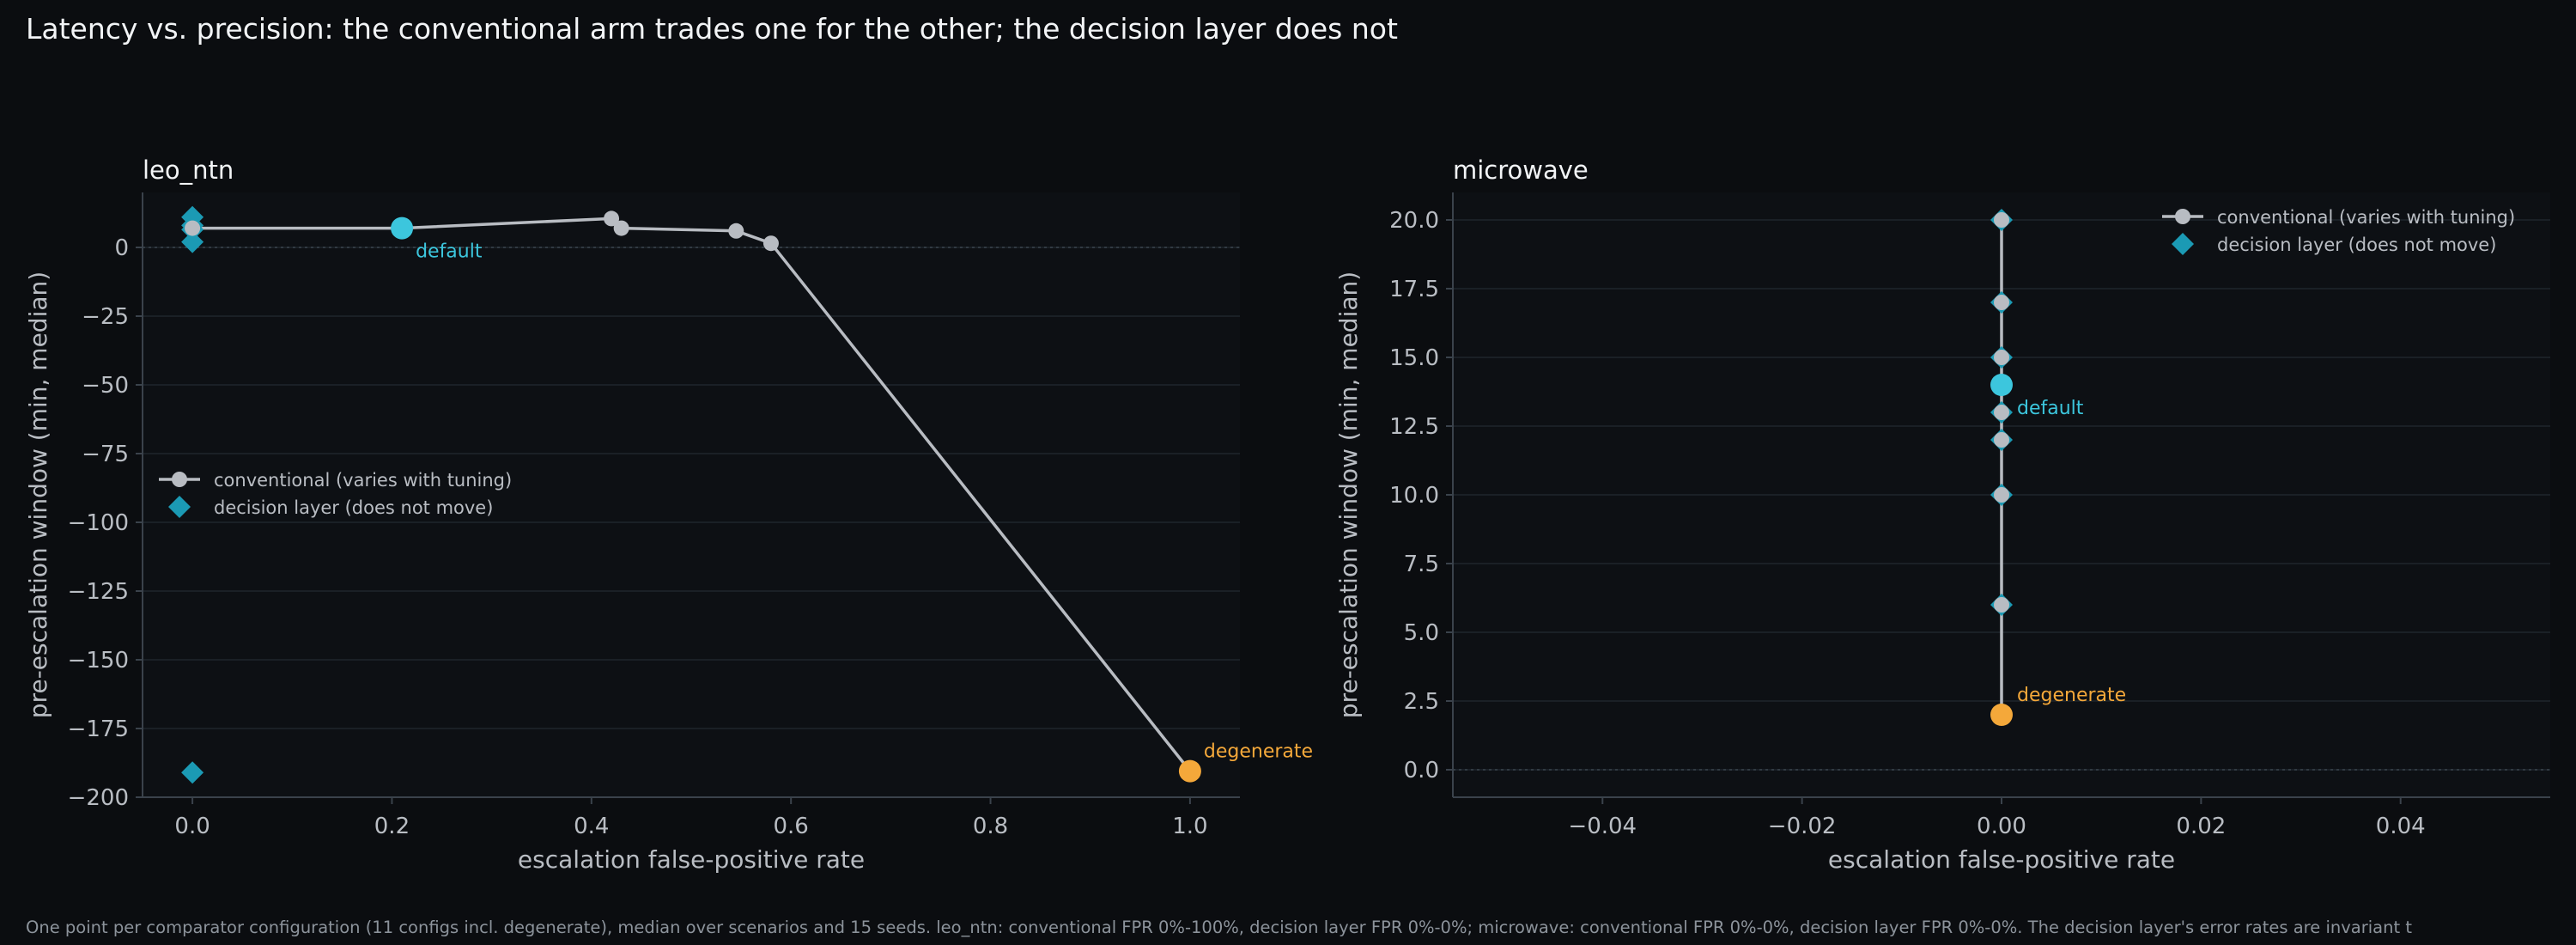  I want to click on y-tick-label: −150, so click(98, 661).